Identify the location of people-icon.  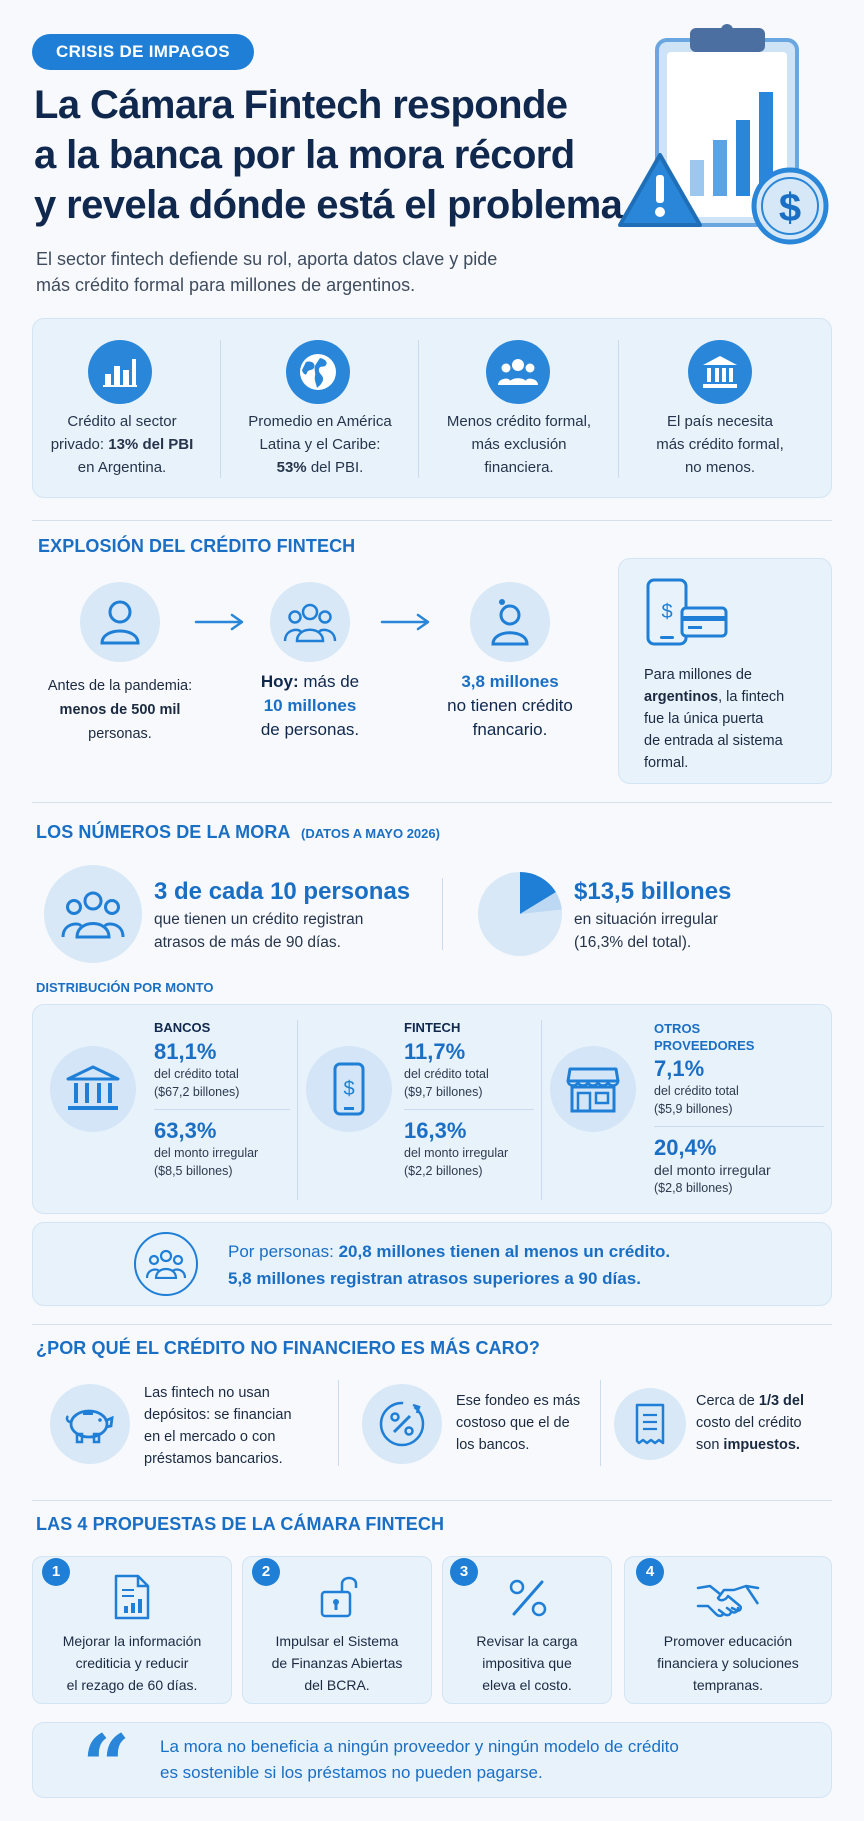
(518, 372).